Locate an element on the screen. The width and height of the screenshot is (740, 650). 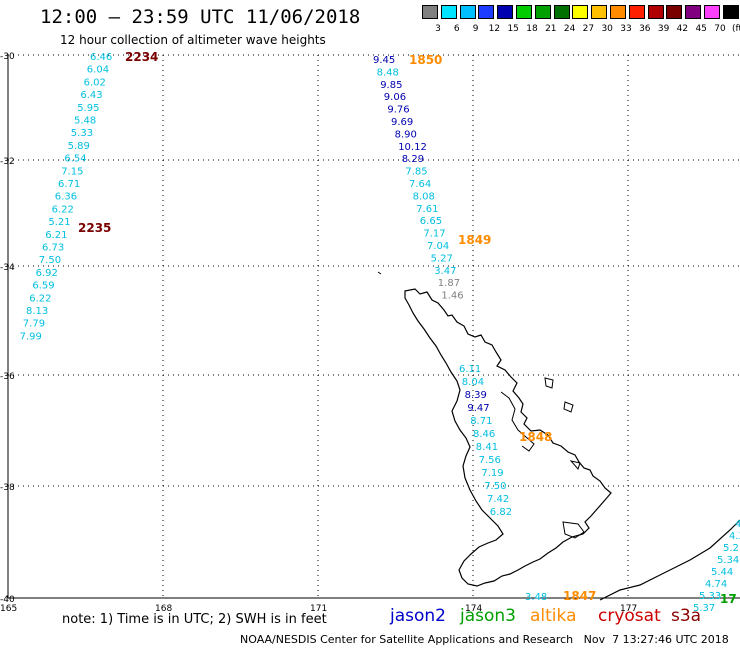
swh-value: 6.04 is located at coordinates (98, 70).